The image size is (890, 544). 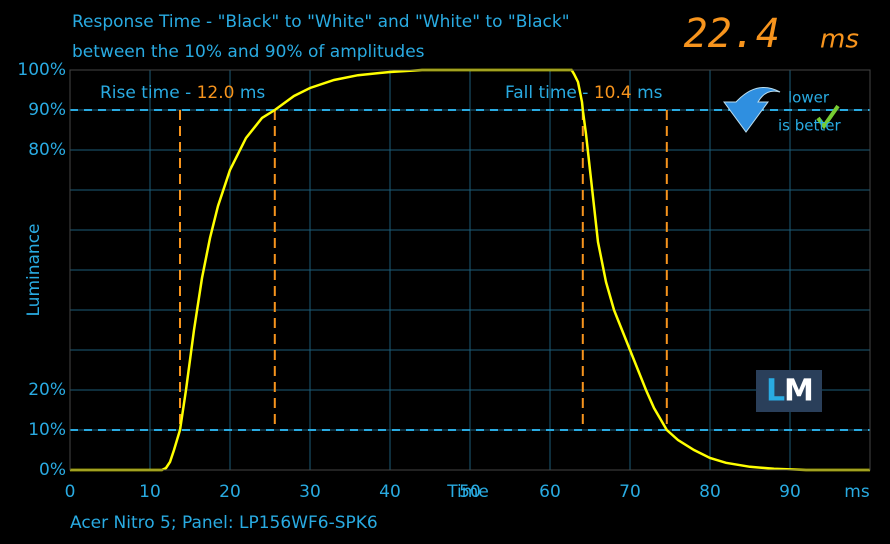 What do you see at coordinates (41, 70) in the screenshot?
I see `y-tick-label: 100%` at bounding box center [41, 70].